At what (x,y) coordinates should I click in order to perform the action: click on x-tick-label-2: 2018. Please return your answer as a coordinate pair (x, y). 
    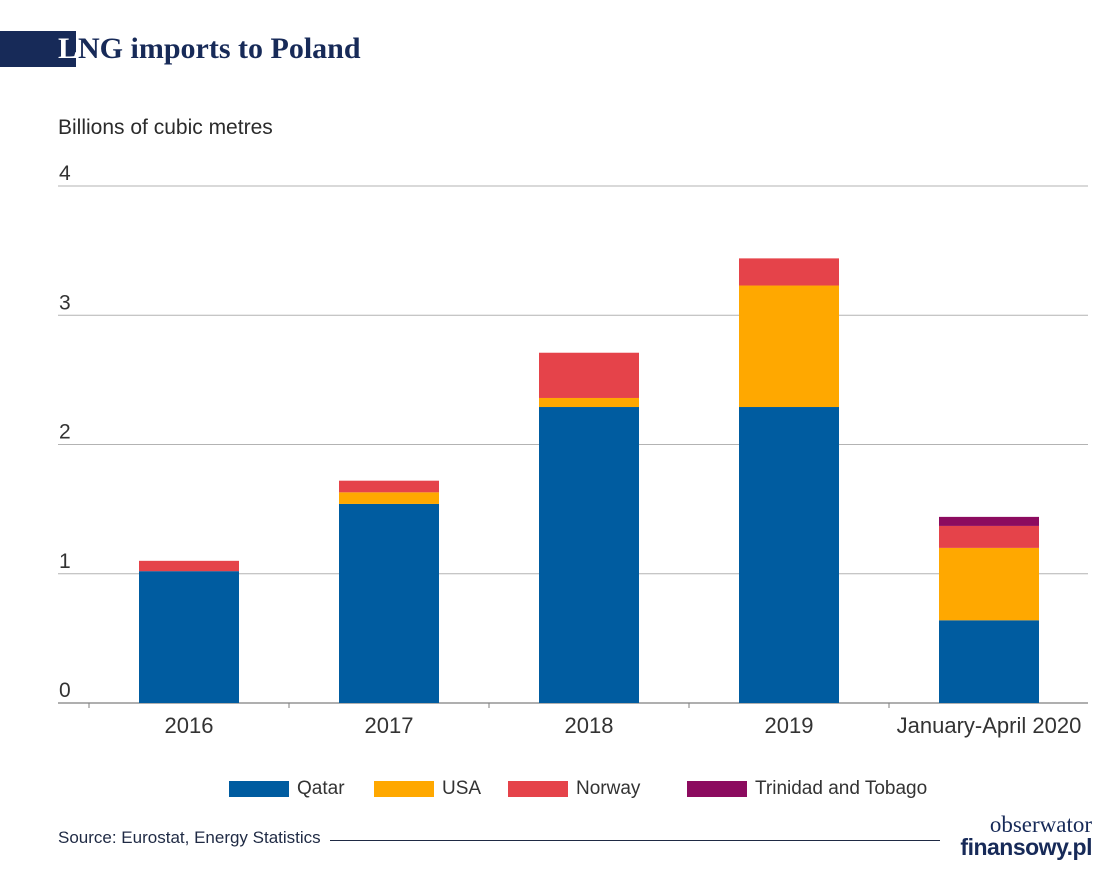
    Looking at the image, I should click on (589, 725).